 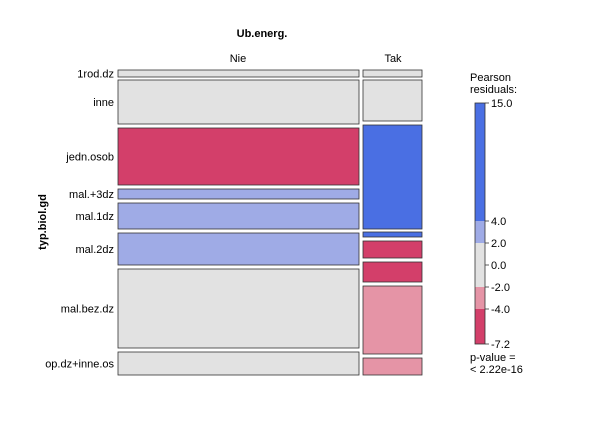 I want to click on legend-title-line2: residuals:, so click(x=493, y=90).